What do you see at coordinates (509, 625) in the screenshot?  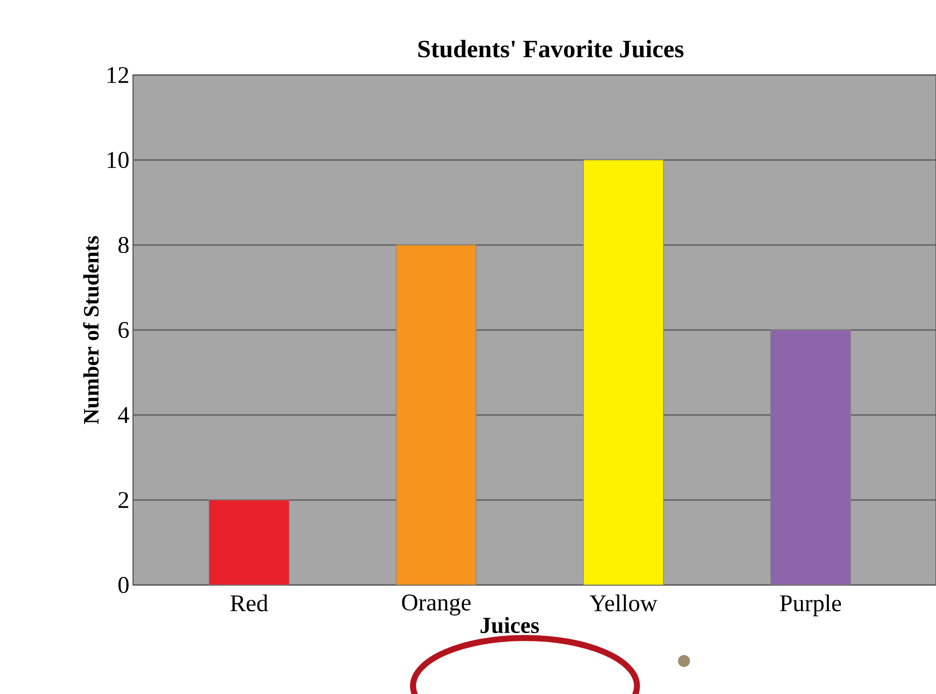 I see `x-axis-title: Juices` at bounding box center [509, 625].